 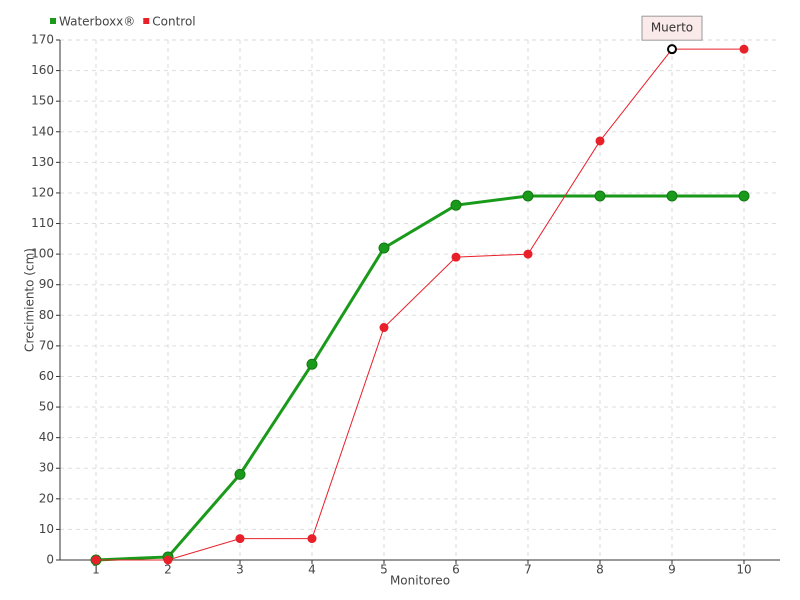 I want to click on y-tick-label: 110, so click(x=42, y=223).